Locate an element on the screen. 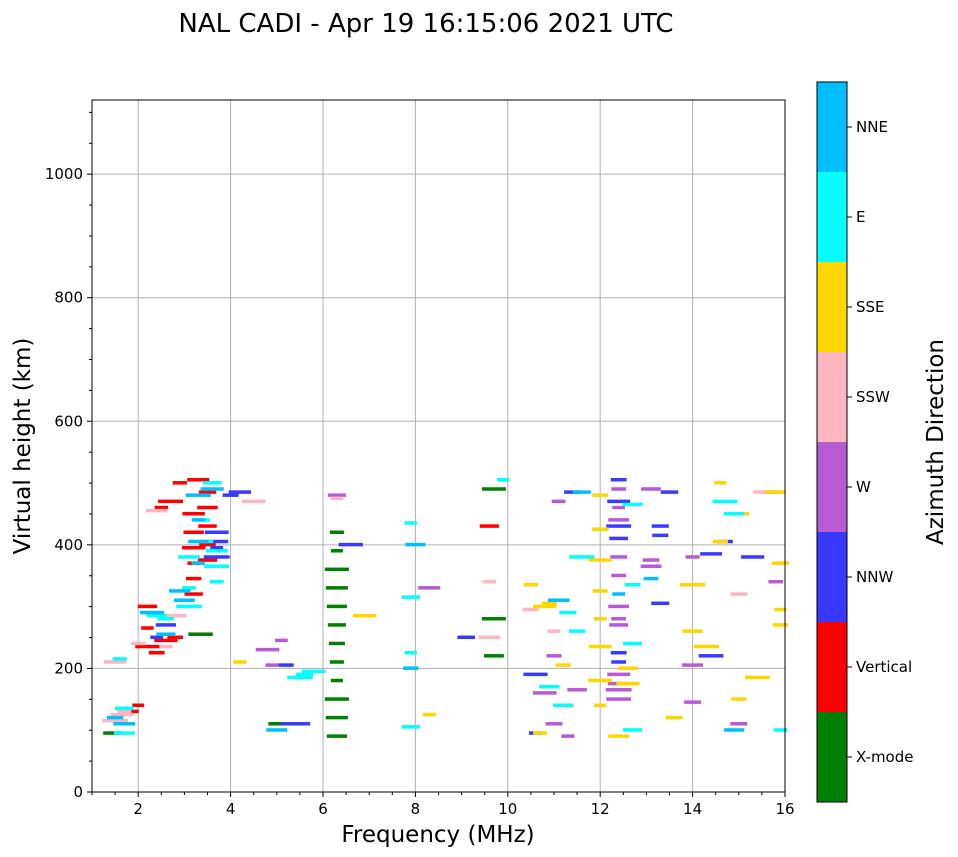 The height and width of the screenshot is (857, 958). x-axis: 2 4 6 8 10 12 14 16 is located at coordinates (443, 805).